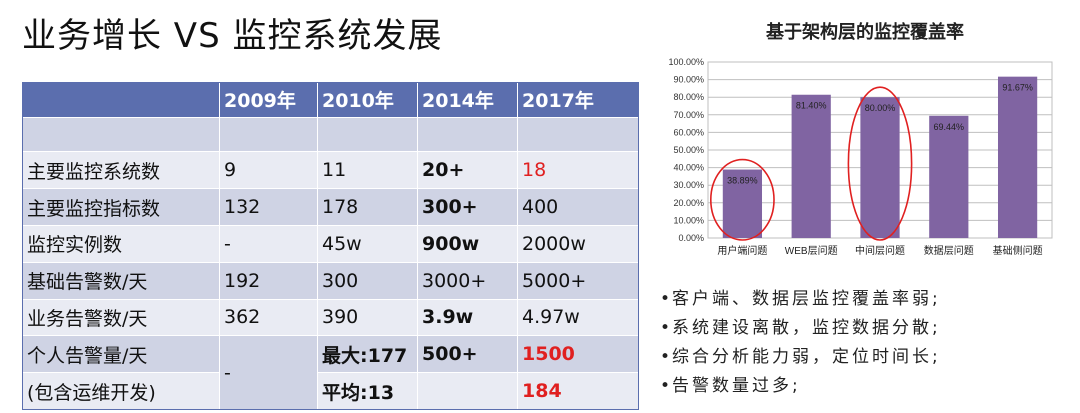 This screenshot has width=1080, height=413. Describe the element at coordinates (232, 36) in the screenshot. I see `page-title: 业务增长 VS 监控系统发展` at that location.